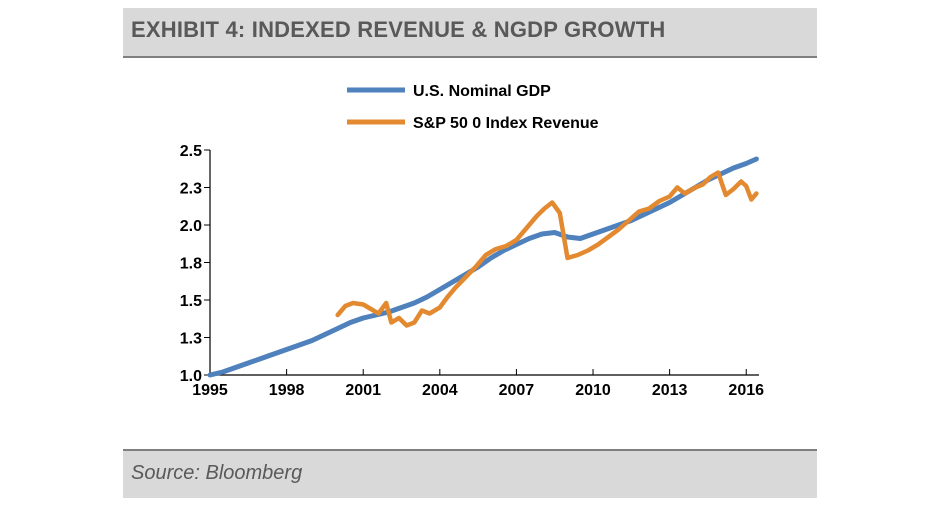  I want to click on title-bar: EXHIBIT 4: INDEXED REVENUE & NGDP GROWTH, so click(470, 32).